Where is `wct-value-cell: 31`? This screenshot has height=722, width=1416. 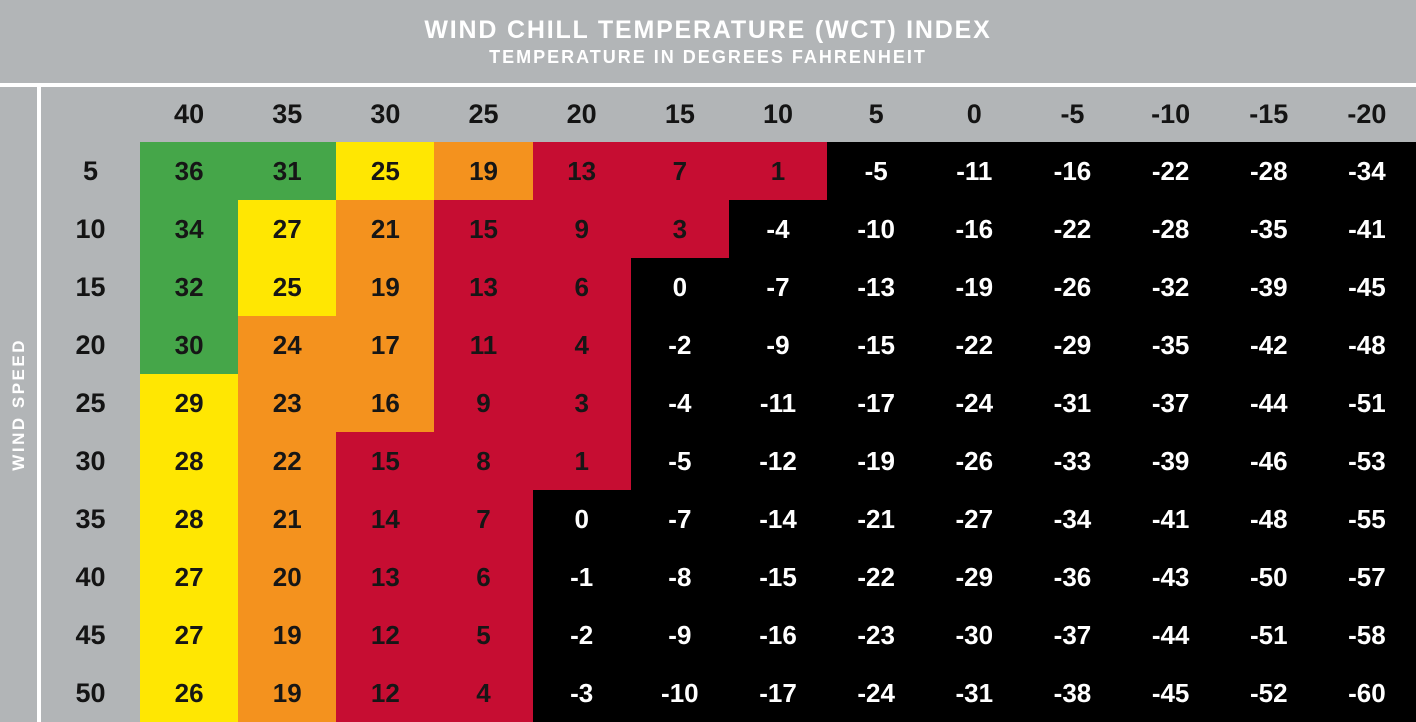 wct-value-cell: 31 is located at coordinates (287, 171).